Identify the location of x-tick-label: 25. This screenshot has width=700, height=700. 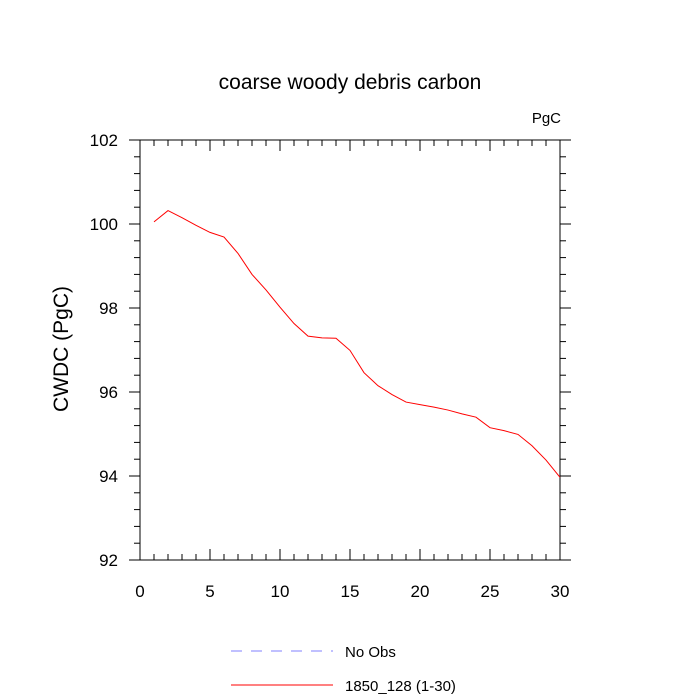
(490, 591).